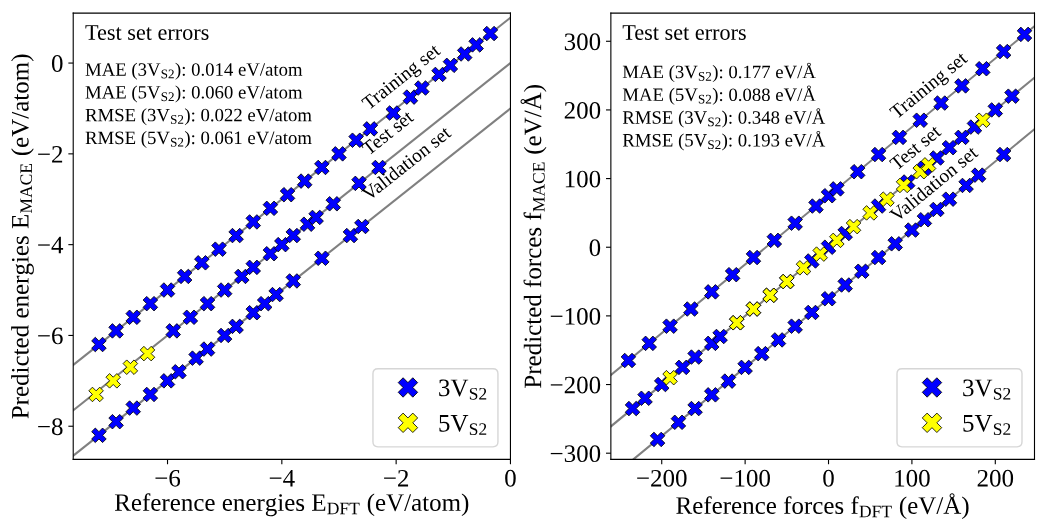  I want to click on annotation: RMSE (3V$_{S2}$): 0.022 eV/atom, so click(198, 117).